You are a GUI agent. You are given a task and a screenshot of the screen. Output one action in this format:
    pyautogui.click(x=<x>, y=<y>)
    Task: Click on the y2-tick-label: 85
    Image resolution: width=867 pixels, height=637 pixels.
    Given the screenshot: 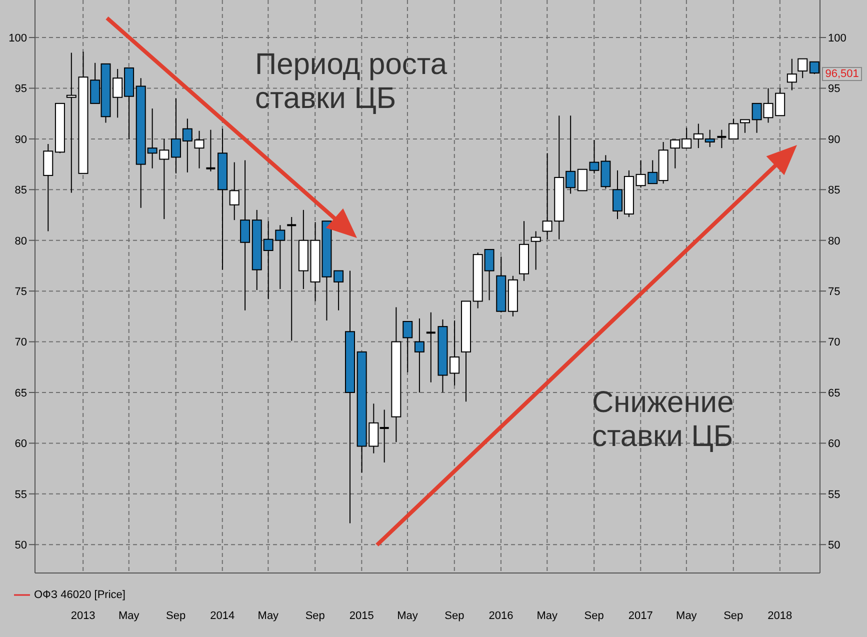 What is the action you would take?
    pyautogui.click(x=834, y=190)
    